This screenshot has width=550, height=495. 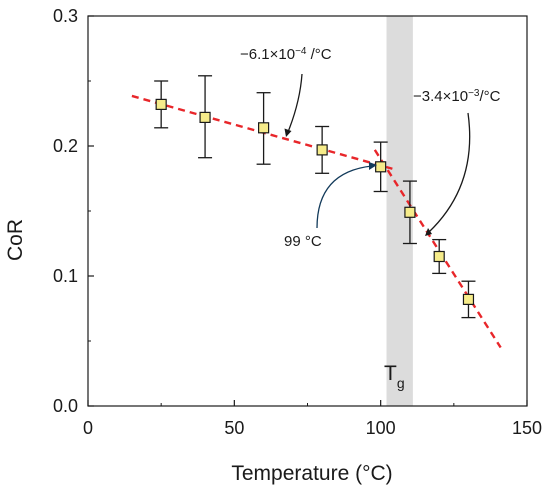 What do you see at coordinates (318, 54) in the screenshot?
I see `annotation-slope-1-unit: /°C` at bounding box center [318, 54].